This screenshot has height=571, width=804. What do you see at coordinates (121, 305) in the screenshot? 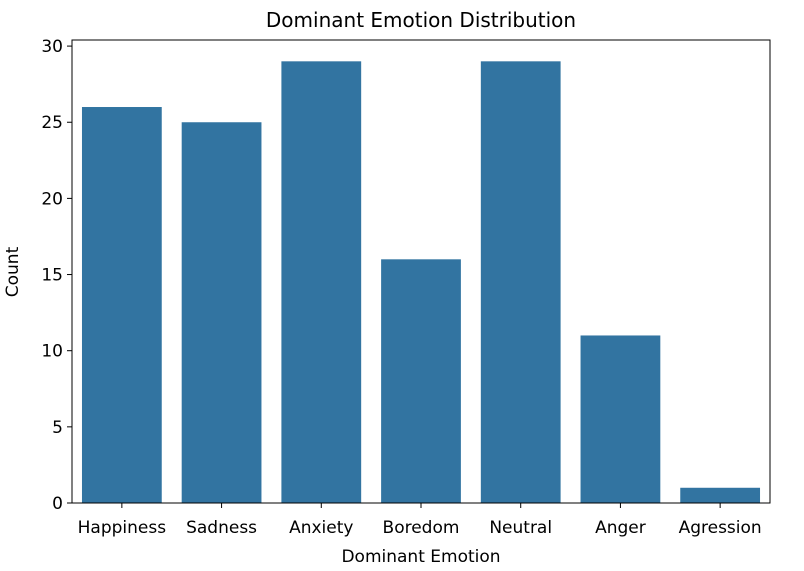
I see `bar-happiness` at bounding box center [121, 305].